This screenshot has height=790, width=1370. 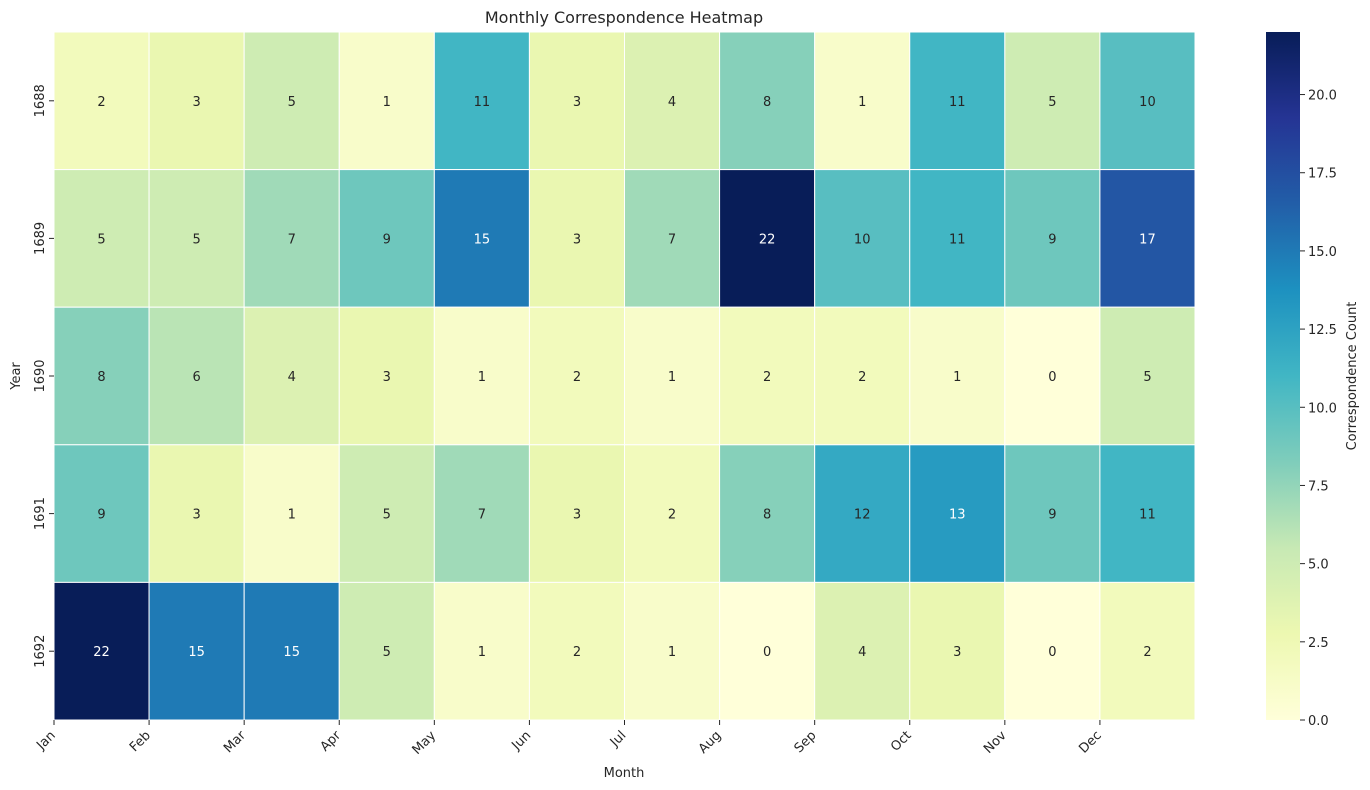 What do you see at coordinates (1318, 643) in the screenshot?
I see `colorbar-tick-label: 2.5` at bounding box center [1318, 643].